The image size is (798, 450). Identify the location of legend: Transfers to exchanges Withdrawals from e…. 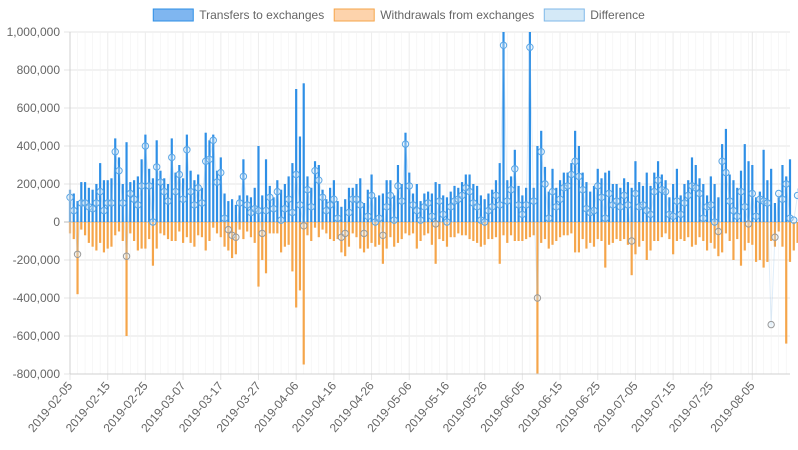
(398, 15).